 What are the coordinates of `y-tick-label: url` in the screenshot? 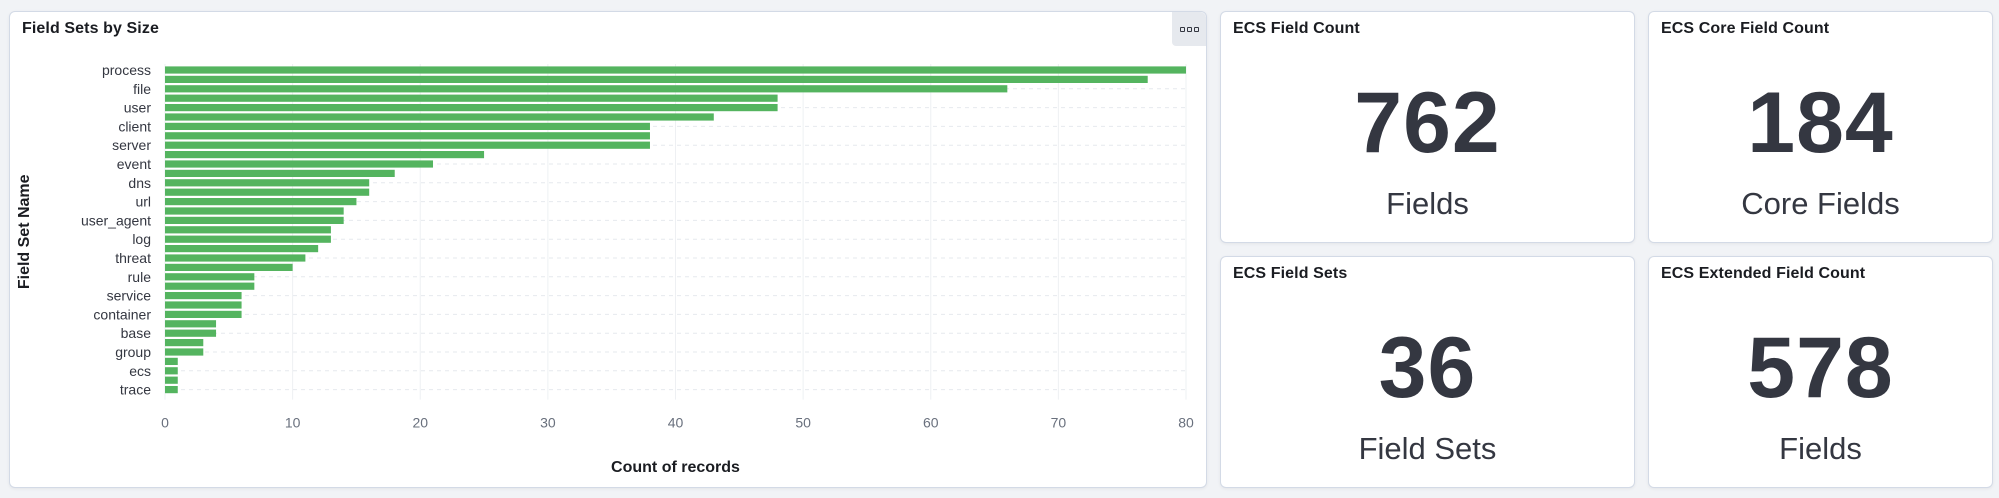 It's located at (143, 202).